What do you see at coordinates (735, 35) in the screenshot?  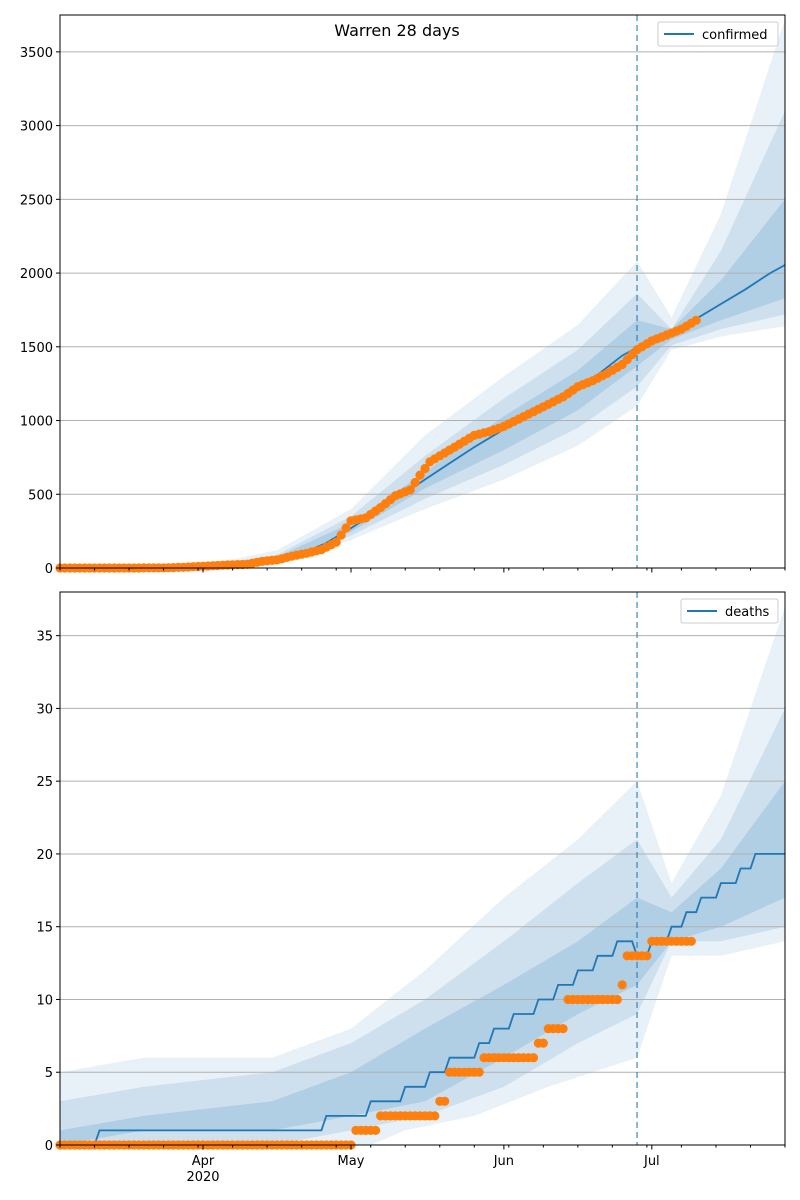 I see `legend-label-confirmed: confirmed` at bounding box center [735, 35].